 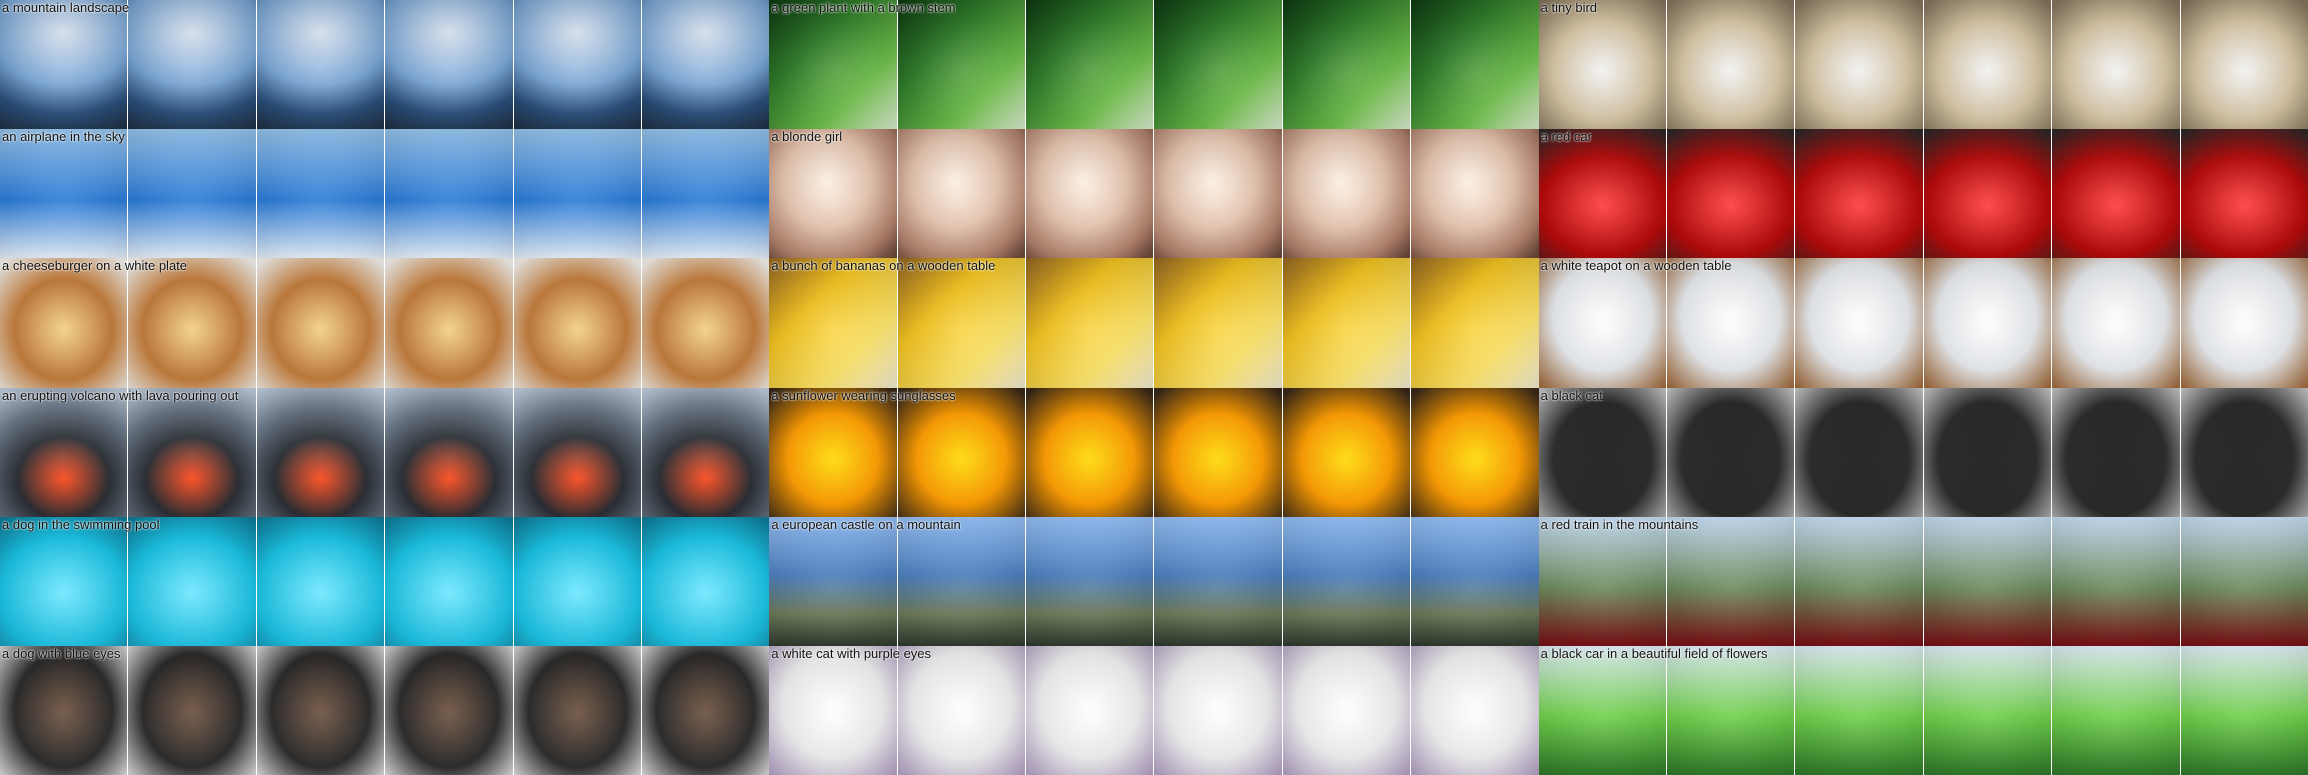 I want to click on caption: an airplane in the sky, so click(x=63, y=137).